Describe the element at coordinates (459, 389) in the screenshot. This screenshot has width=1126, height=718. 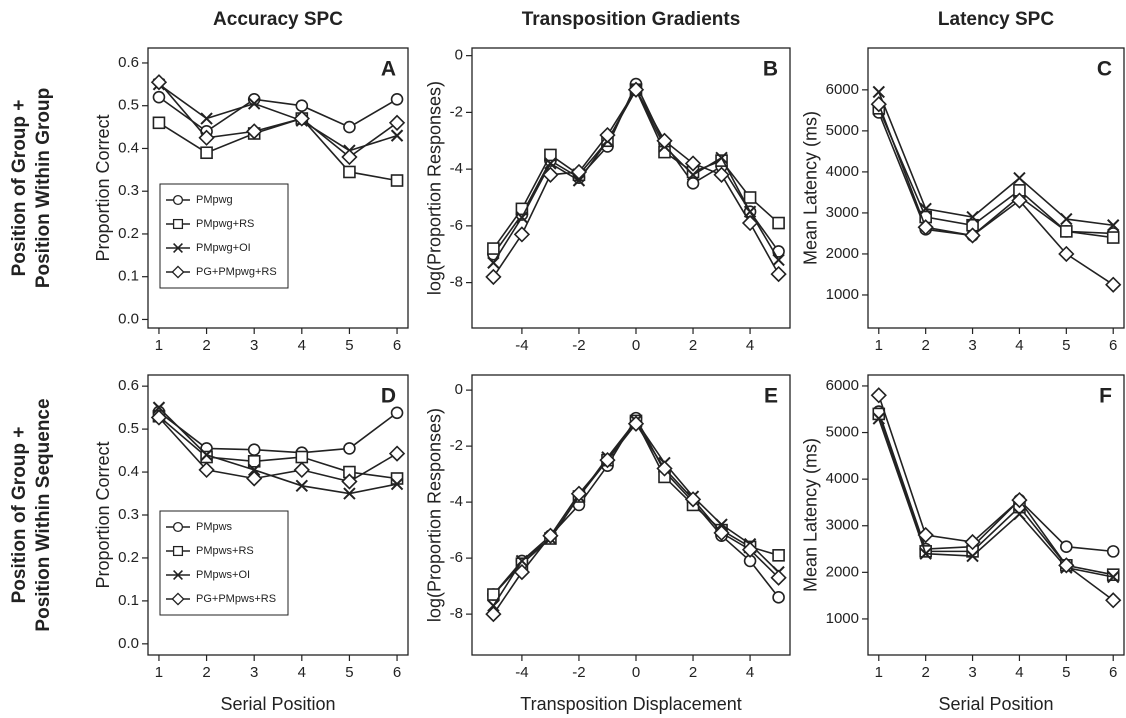
I see `y-tick-label: 0` at that location.